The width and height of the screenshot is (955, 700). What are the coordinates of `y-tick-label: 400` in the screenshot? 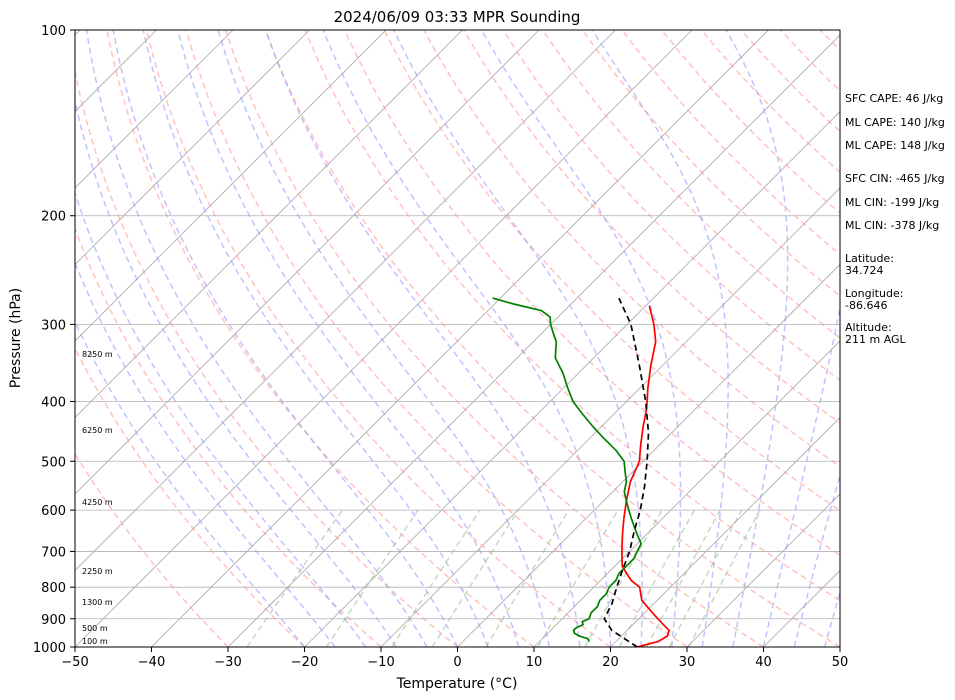 It's located at (53, 402).